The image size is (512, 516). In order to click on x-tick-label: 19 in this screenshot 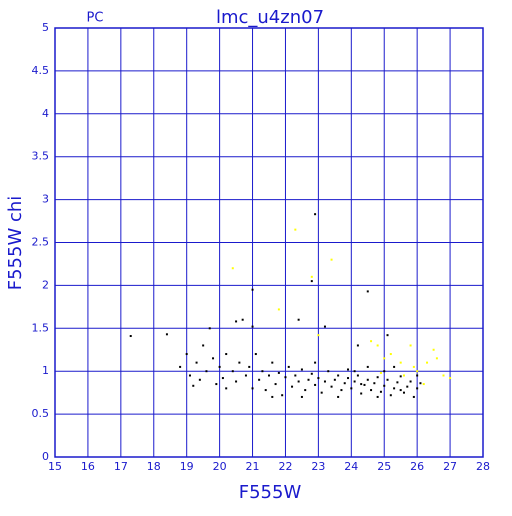, I will do `click(187, 466)`.